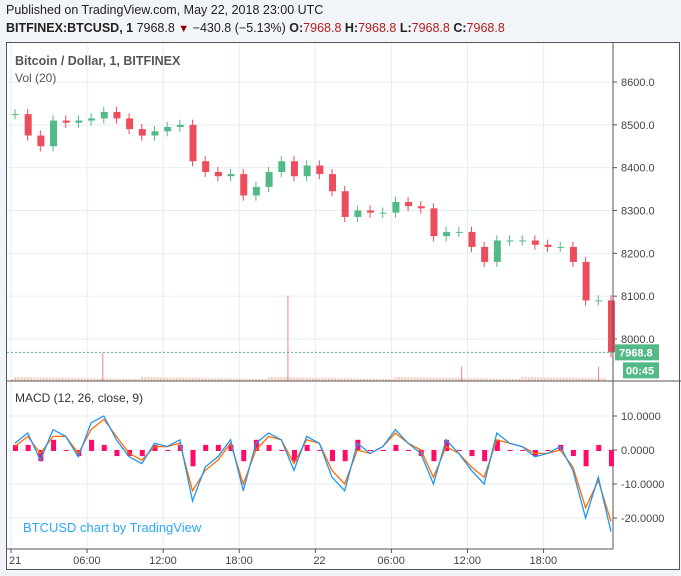 The image size is (681, 576). What do you see at coordinates (239, 561) in the screenshot?
I see `x-tick-label: 18:00` at bounding box center [239, 561].